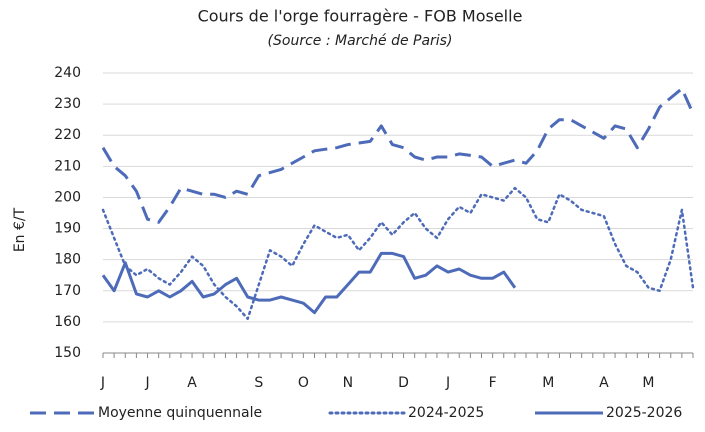 The height and width of the screenshot is (432, 705). I want to click on y-tick-label: 160, so click(67, 322).